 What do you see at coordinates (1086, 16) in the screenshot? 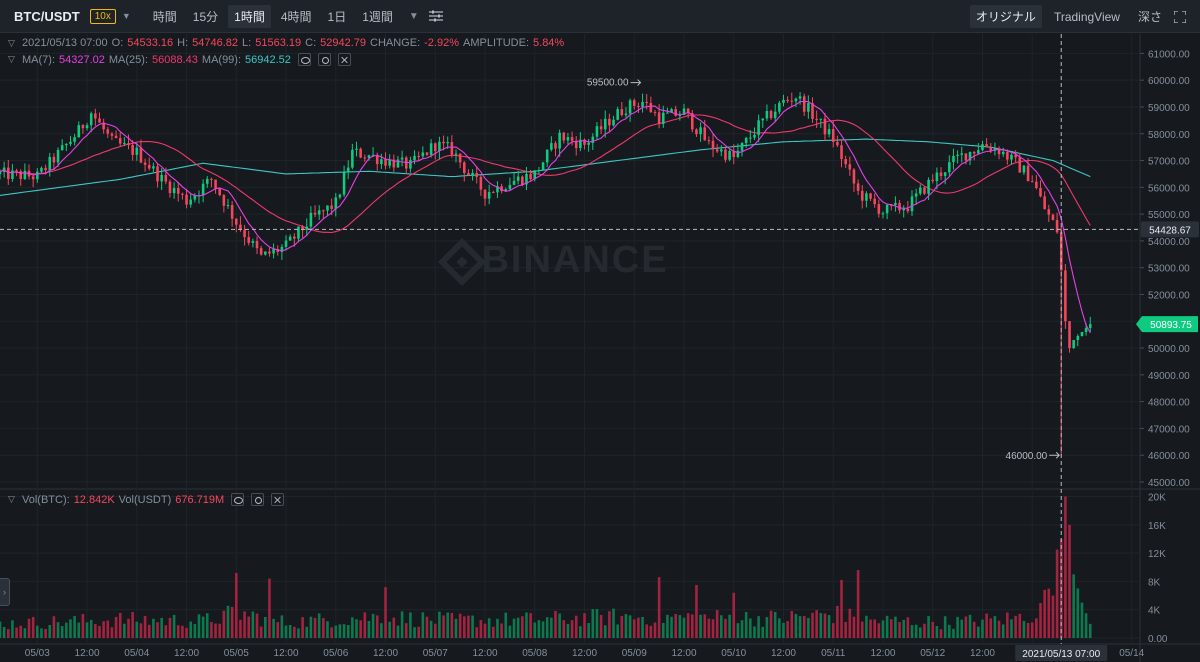
I see `view-tradingview: TradingView` at bounding box center [1086, 16].